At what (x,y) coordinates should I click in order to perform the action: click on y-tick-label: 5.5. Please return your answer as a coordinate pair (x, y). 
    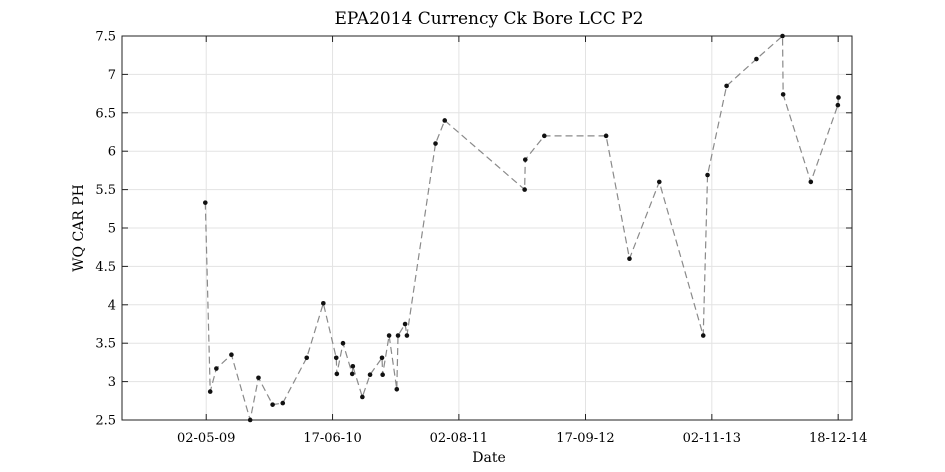
    Looking at the image, I should click on (105, 190).